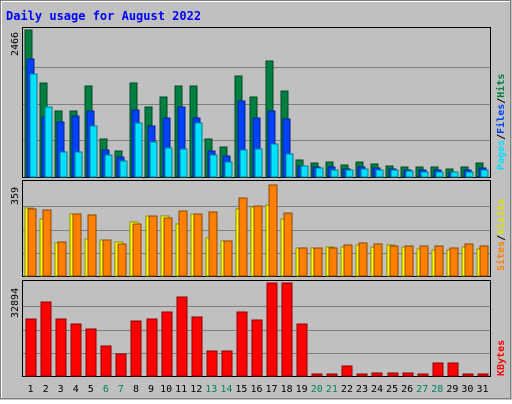  What do you see at coordinates (501, 217) in the screenshot?
I see `legend-visits: Visits` at bounding box center [501, 217].